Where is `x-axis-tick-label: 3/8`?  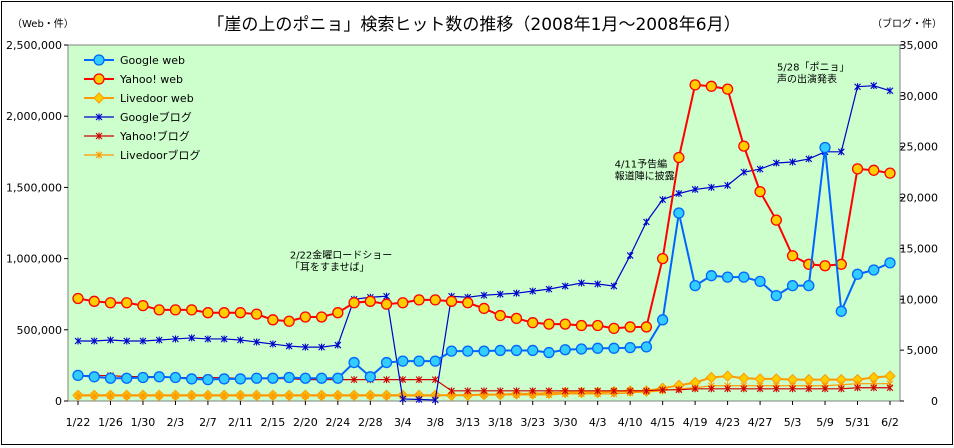 x-axis-tick-label: 3/8 is located at coordinates (435, 422).